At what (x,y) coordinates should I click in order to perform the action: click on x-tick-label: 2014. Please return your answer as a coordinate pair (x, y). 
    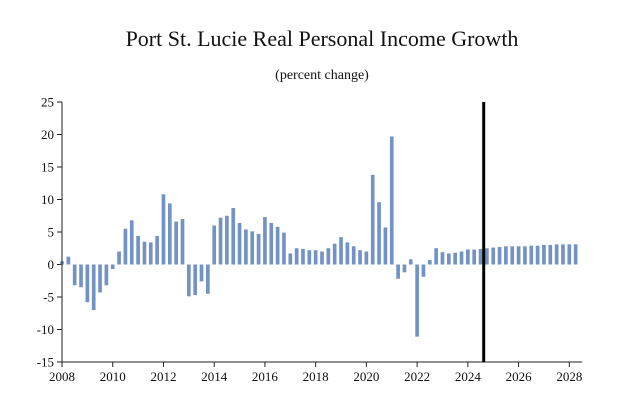
    Looking at the image, I should click on (214, 376).